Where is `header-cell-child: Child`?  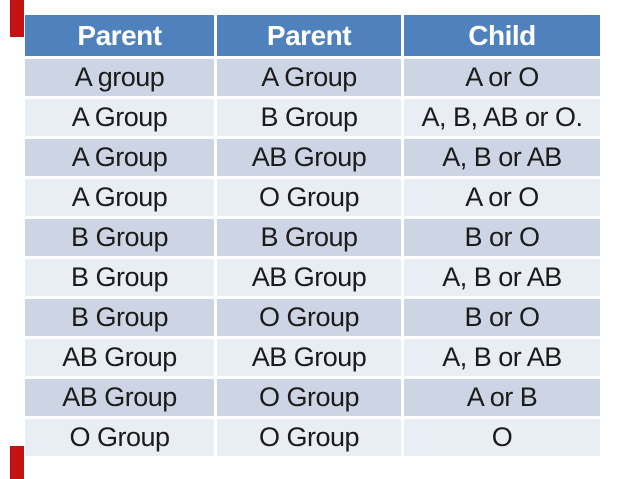 header-cell-child: Child is located at coordinates (502, 35).